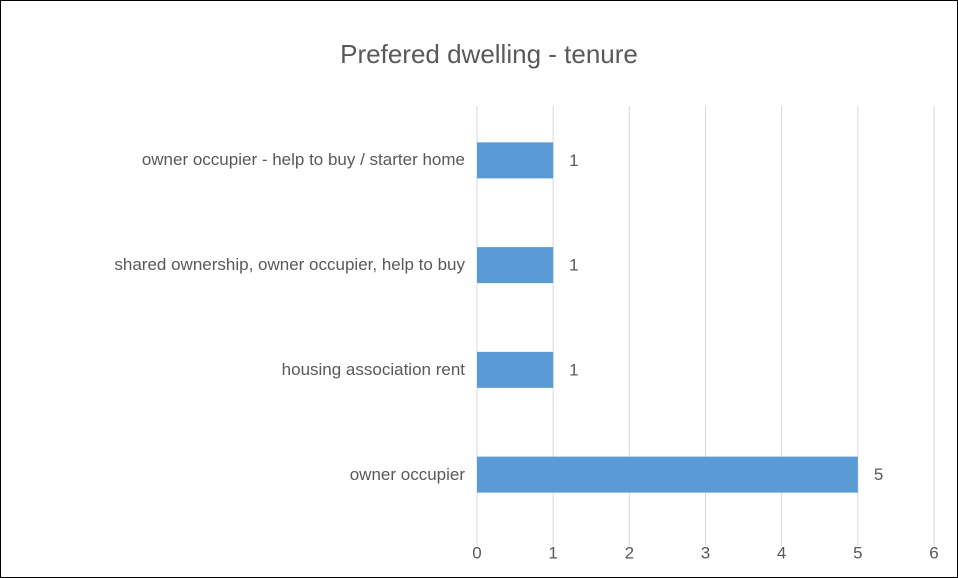  Describe the element at coordinates (933, 552) in the screenshot. I see `x-tick-label: 6` at that location.